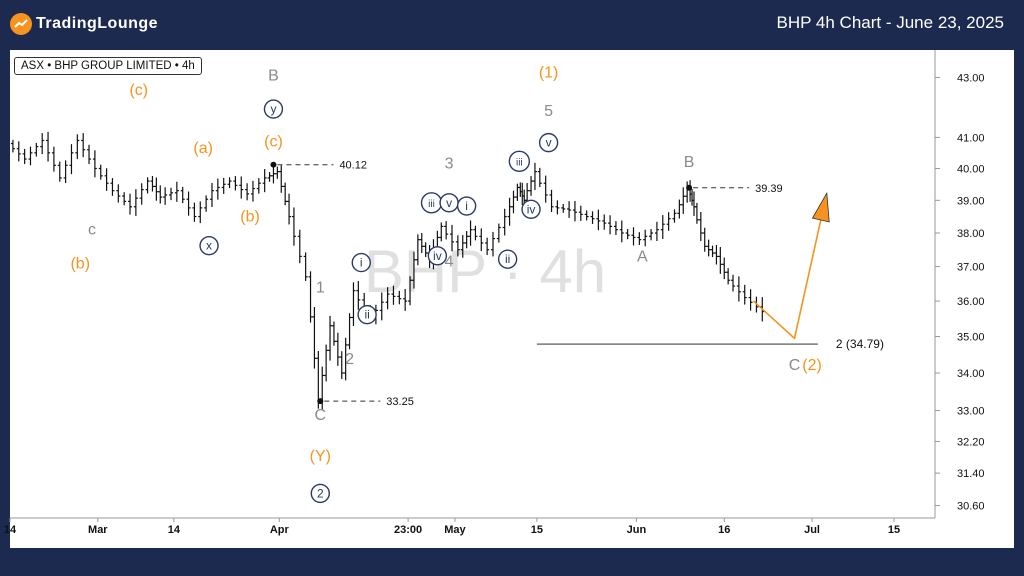  I want to click on wave-label-text: iii, so click(519, 162).